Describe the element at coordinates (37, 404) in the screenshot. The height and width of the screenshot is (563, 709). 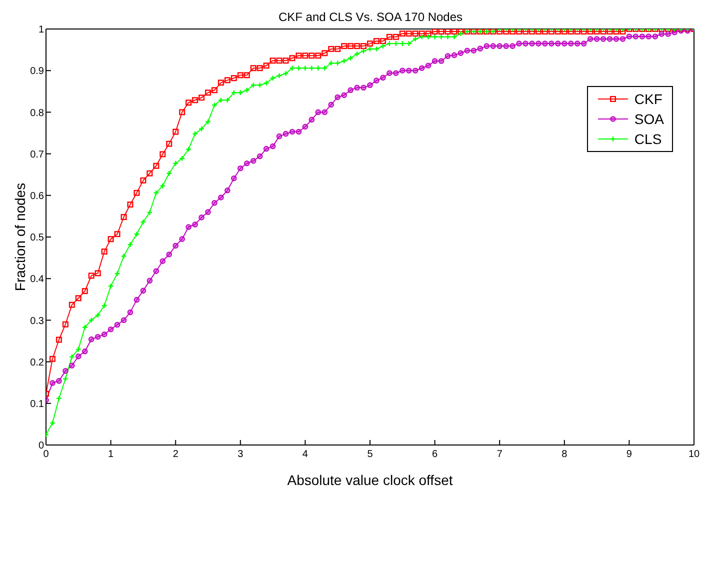
I see `y-tick-label: 0.1` at that location.